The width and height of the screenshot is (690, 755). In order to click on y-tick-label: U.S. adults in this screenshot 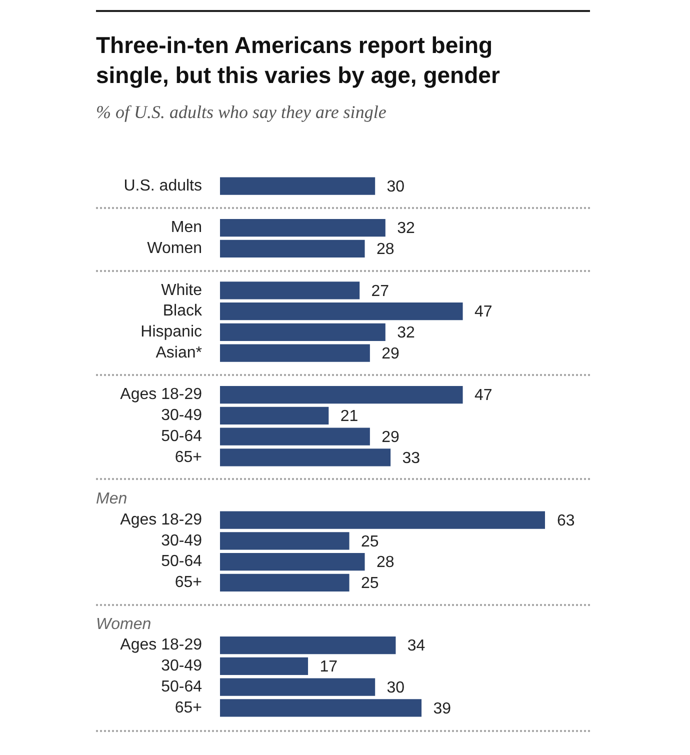, I will do `click(163, 185)`.